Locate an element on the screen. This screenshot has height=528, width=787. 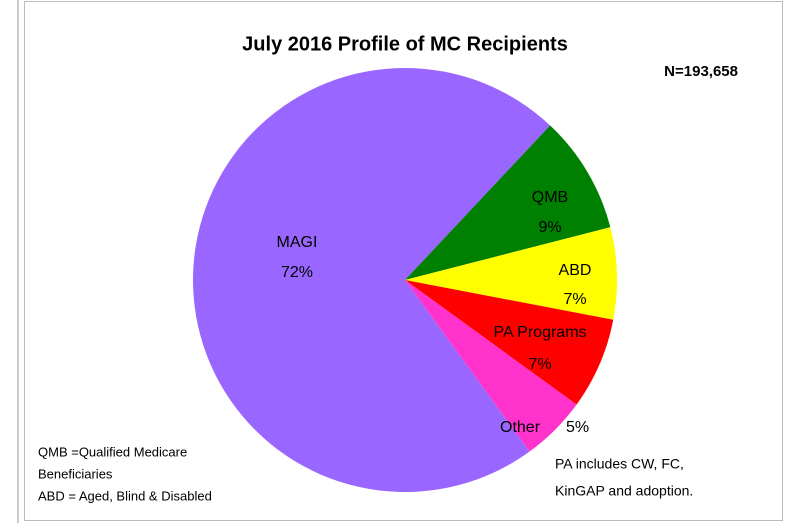
annotation: QMB =Qualified Medicare is located at coordinates (112, 451).